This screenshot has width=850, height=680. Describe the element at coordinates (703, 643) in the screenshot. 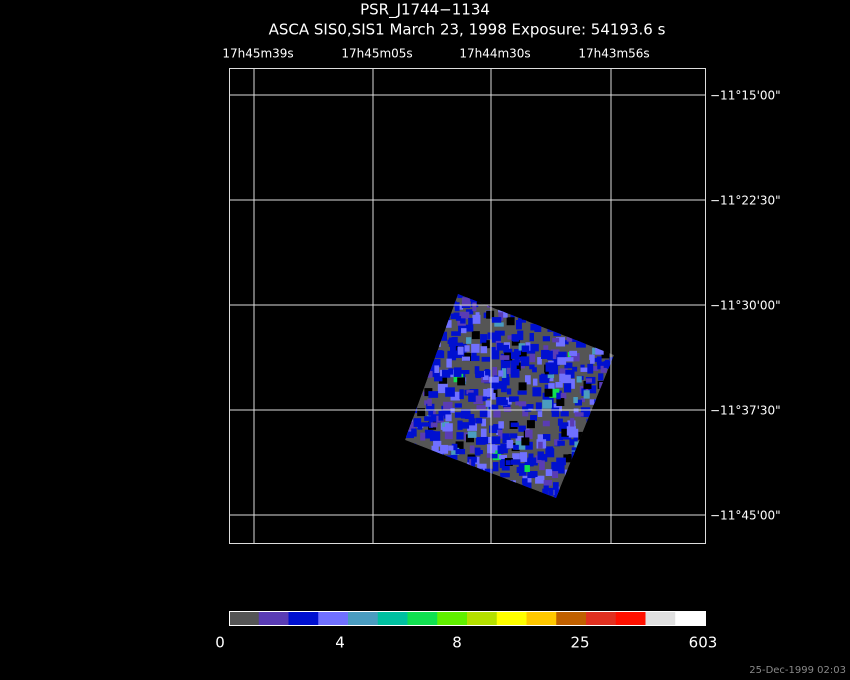

I see `colorbar-label: 603` at that location.